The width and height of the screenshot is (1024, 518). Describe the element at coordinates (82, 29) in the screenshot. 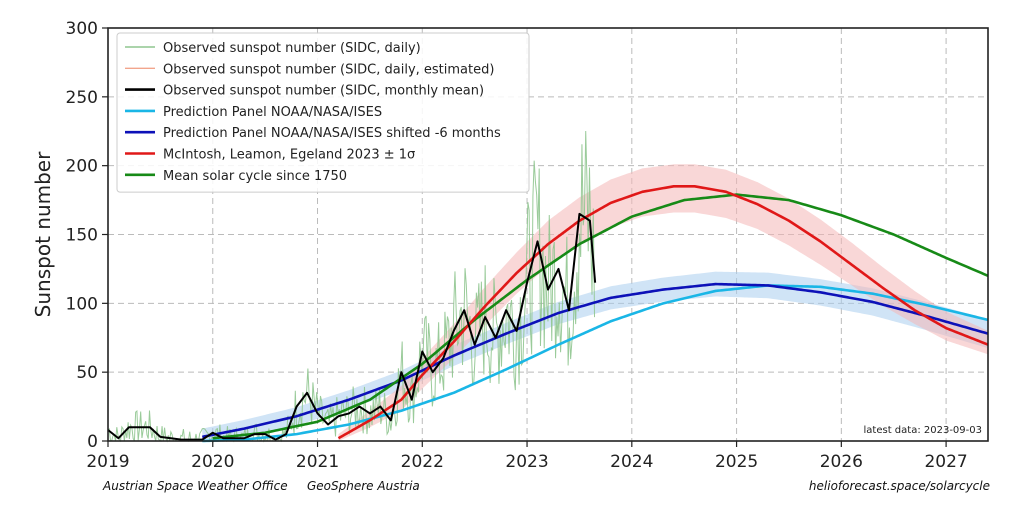

I see `y-tick-label: 300` at that location.